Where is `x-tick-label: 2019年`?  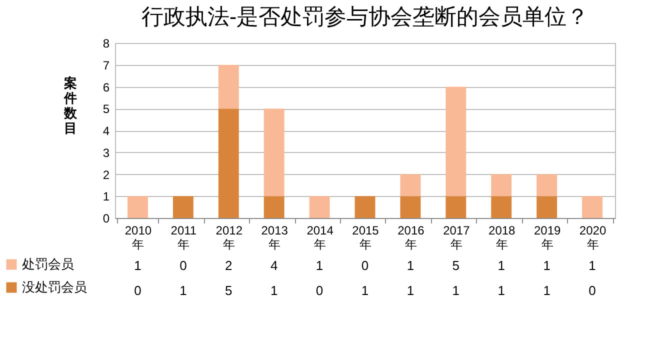 x-tick-label: 2019年 is located at coordinates (547, 238).